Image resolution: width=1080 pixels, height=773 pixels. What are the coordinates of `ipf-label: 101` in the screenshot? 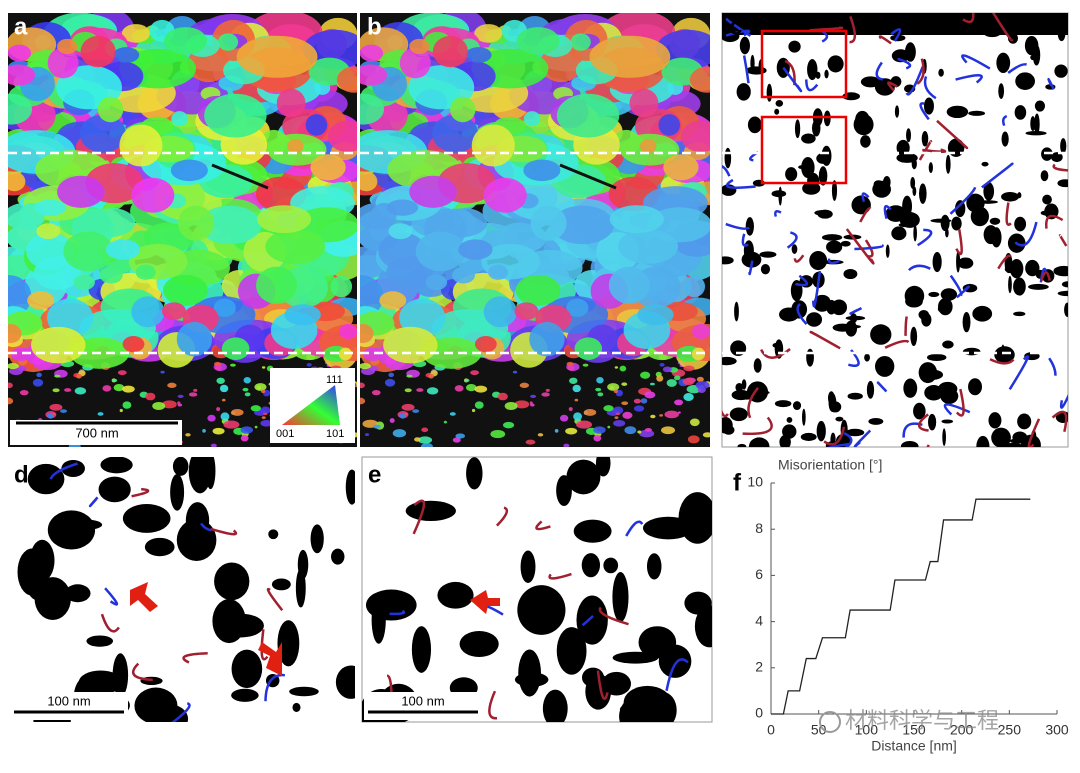 It's located at (335, 434).